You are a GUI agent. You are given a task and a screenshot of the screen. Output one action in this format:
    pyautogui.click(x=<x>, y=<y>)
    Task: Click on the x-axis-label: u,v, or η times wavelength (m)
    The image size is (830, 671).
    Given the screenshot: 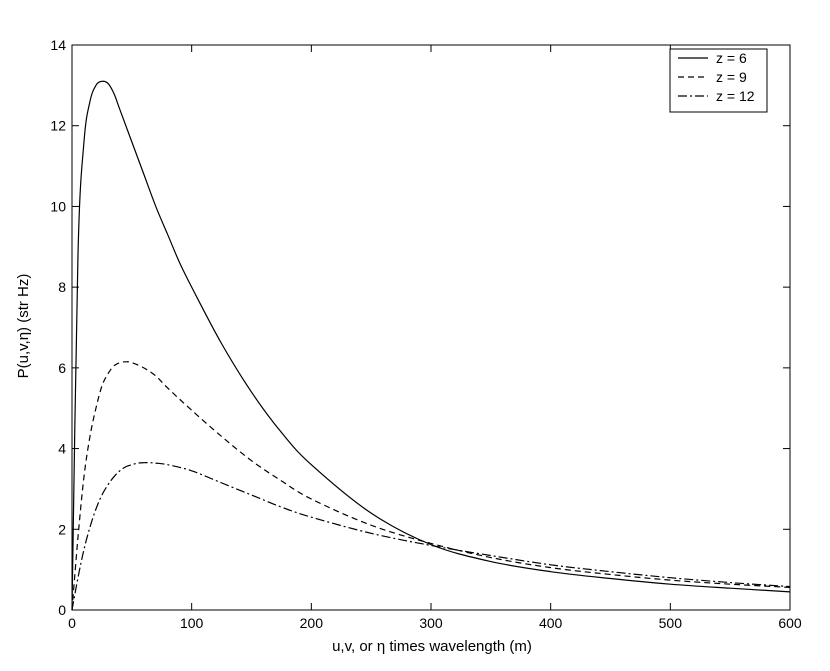 What is the action you would take?
    pyautogui.click(x=432, y=646)
    